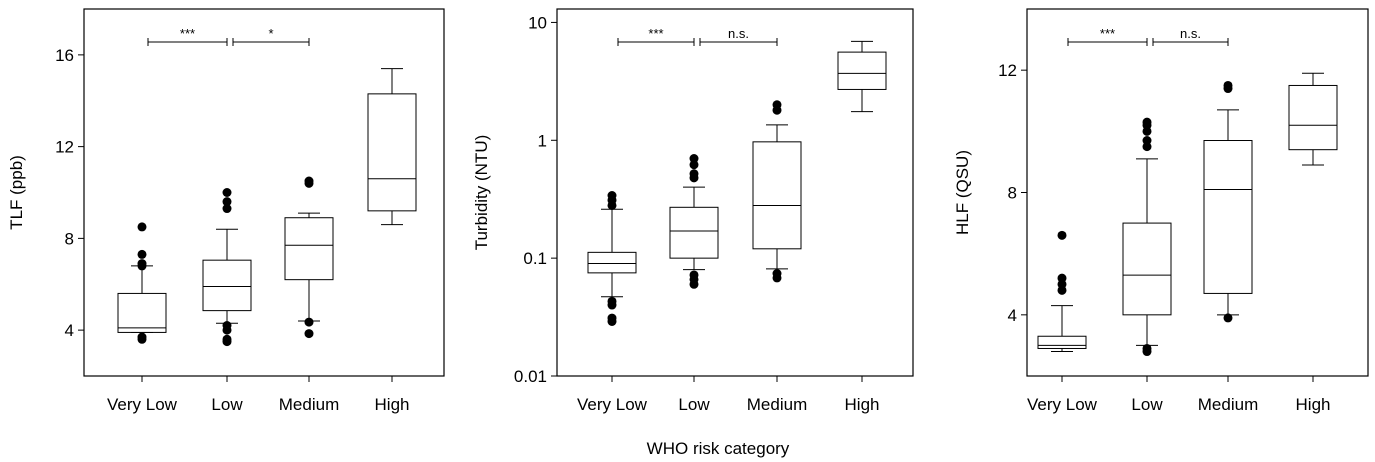  Describe the element at coordinates (718, 448) in the screenshot. I see `x-axis-title: WHO risk category` at that location.